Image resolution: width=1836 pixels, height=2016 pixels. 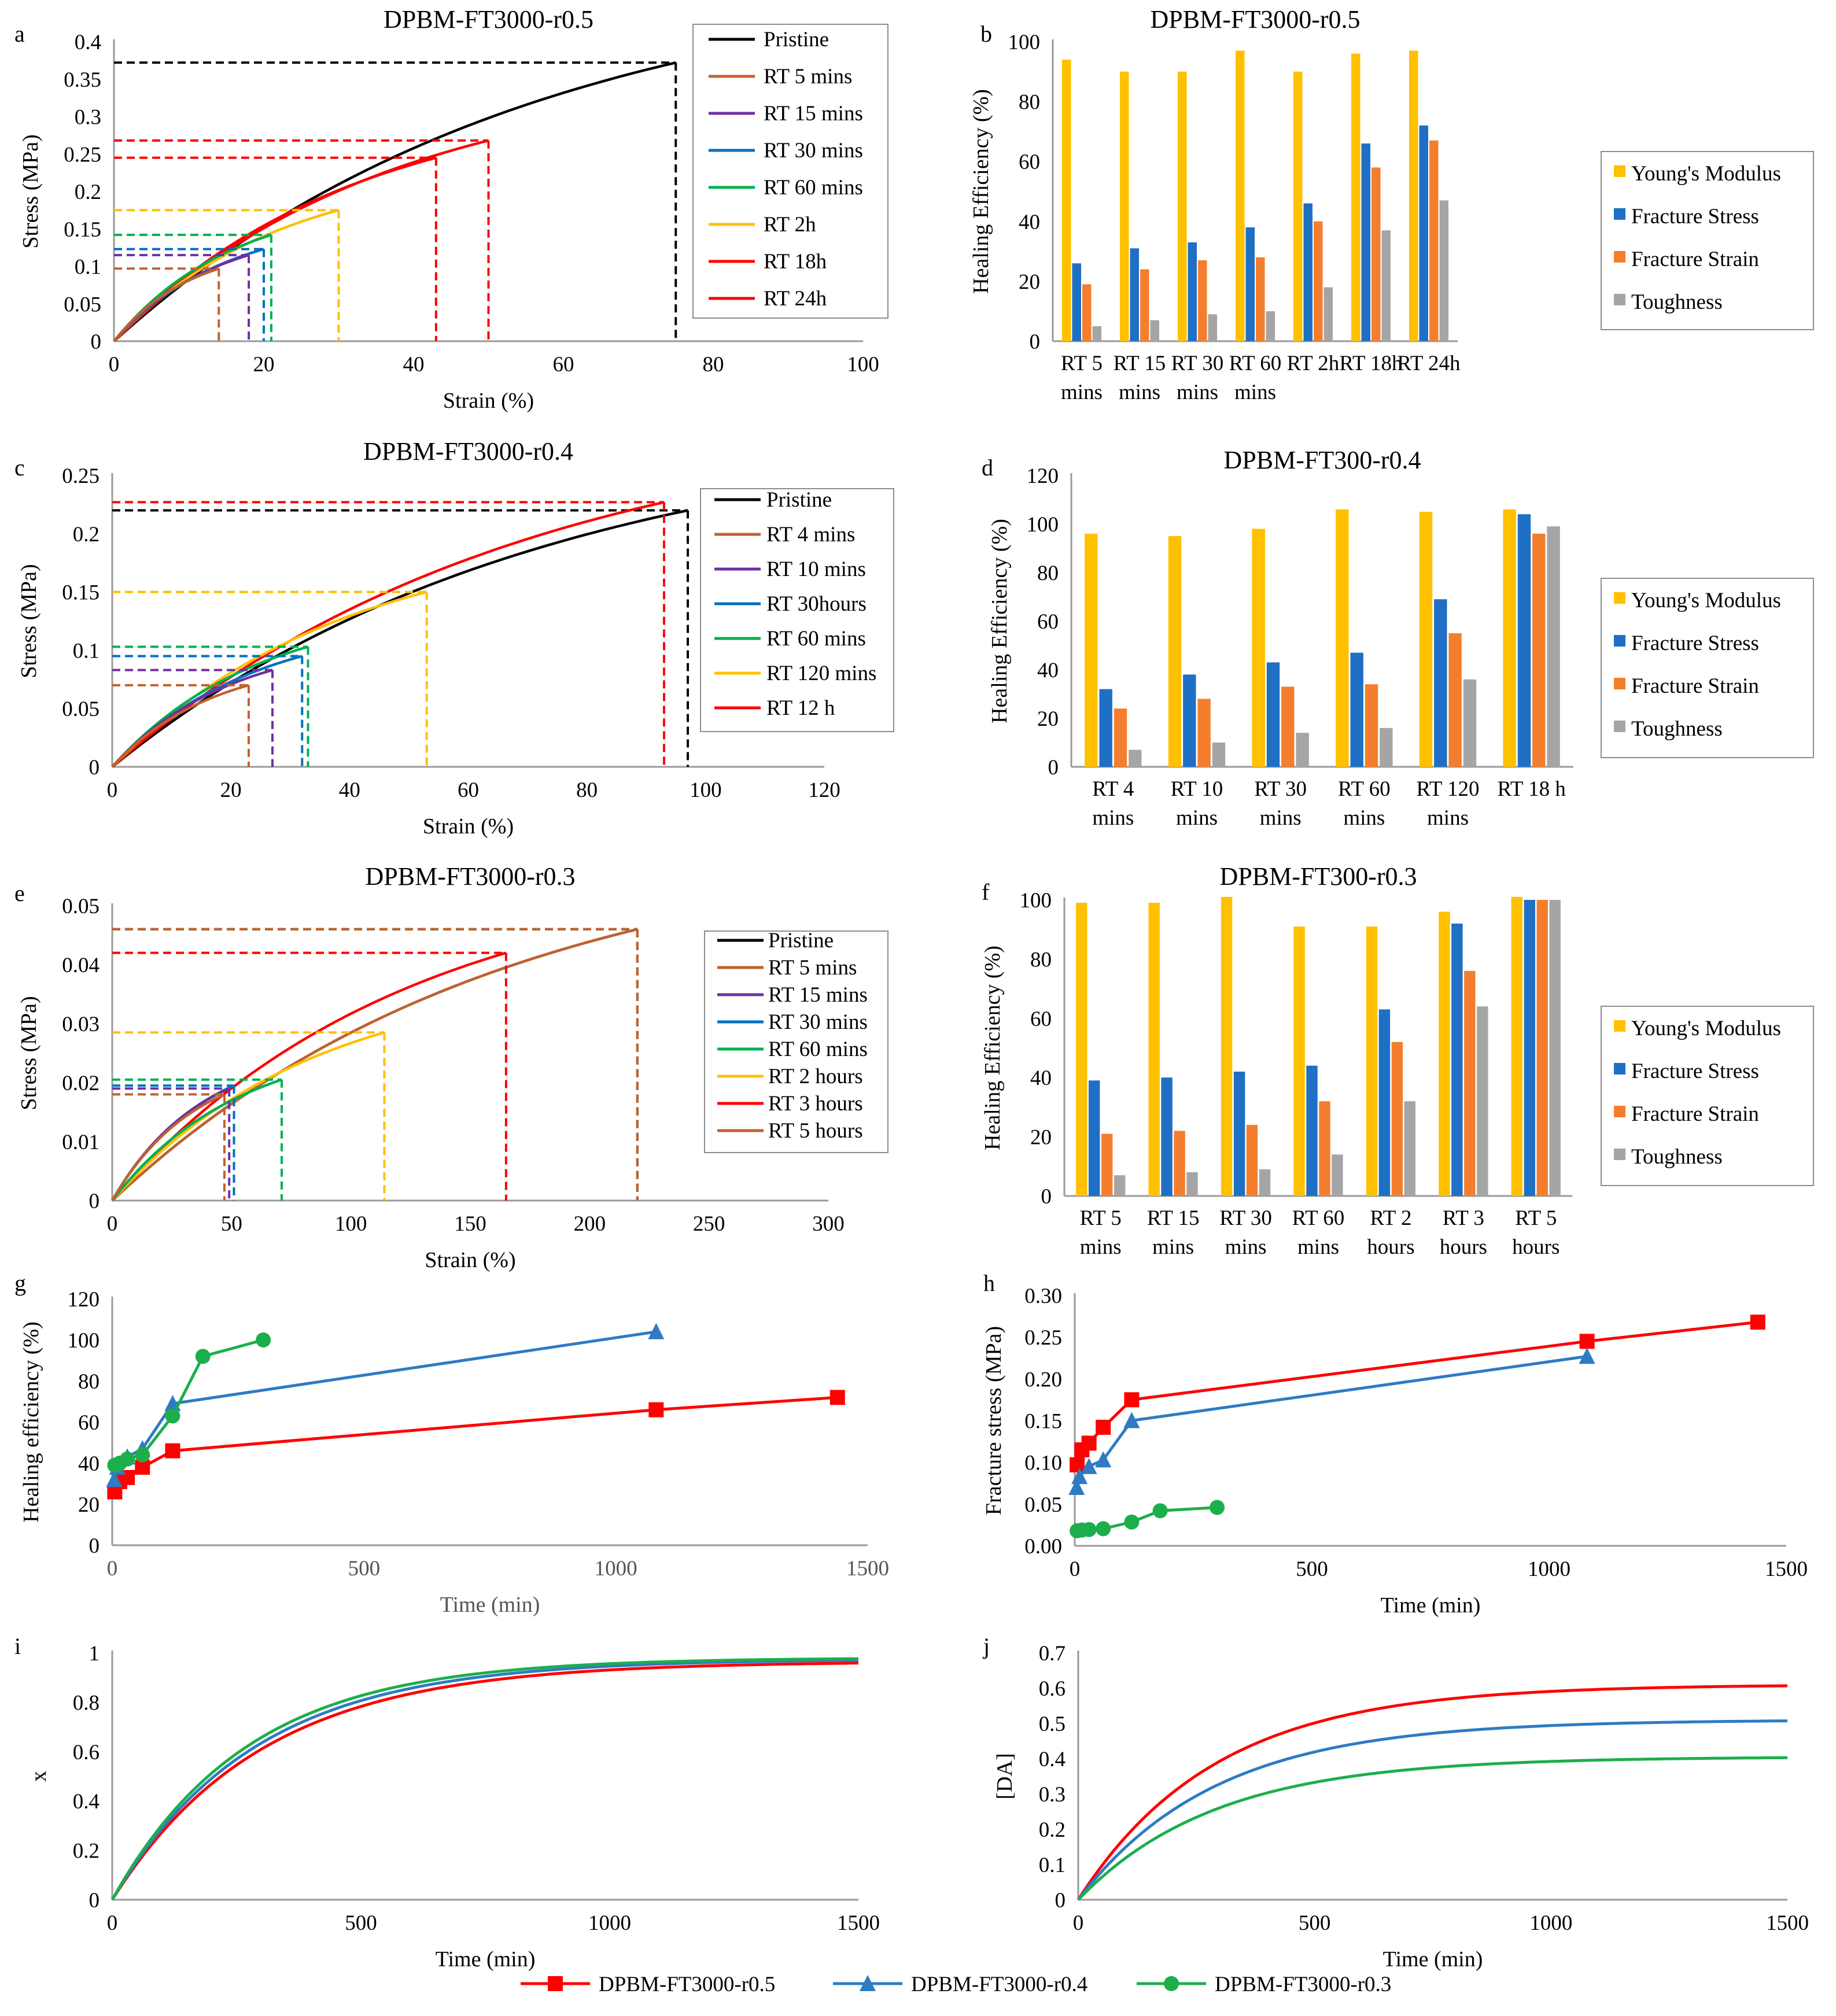 I want to click on y-axis-label: Healing Efficiency (%), so click(x=992, y=1048).